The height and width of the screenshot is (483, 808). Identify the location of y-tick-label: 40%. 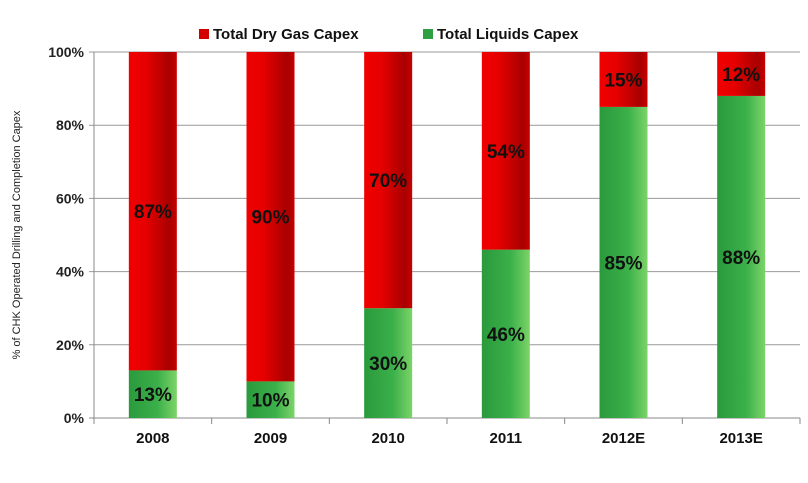
(70, 272).